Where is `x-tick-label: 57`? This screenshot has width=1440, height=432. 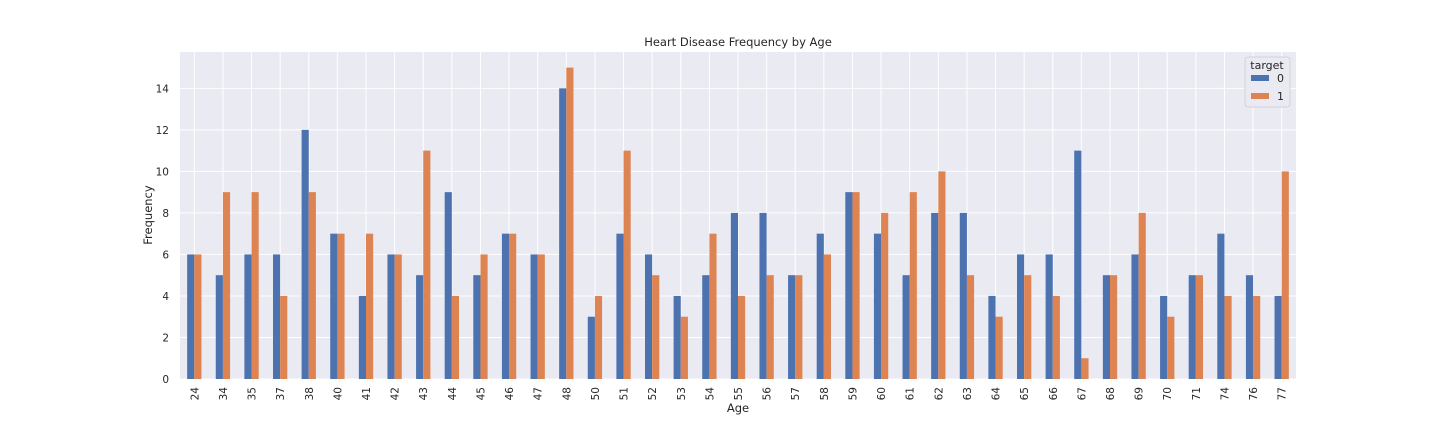 x-tick-label: 57 is located at coordinates (796, 393).